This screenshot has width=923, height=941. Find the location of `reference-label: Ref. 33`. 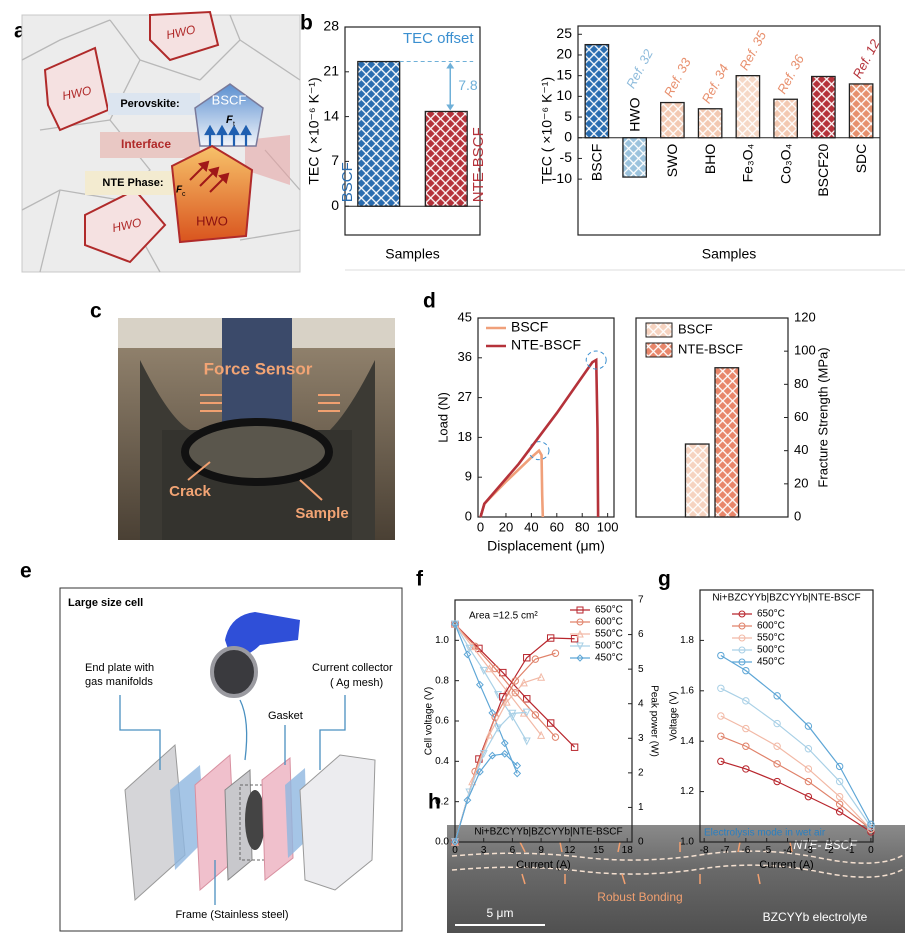

reference-label: Ref. 33 is located at coordinates (677, 77).